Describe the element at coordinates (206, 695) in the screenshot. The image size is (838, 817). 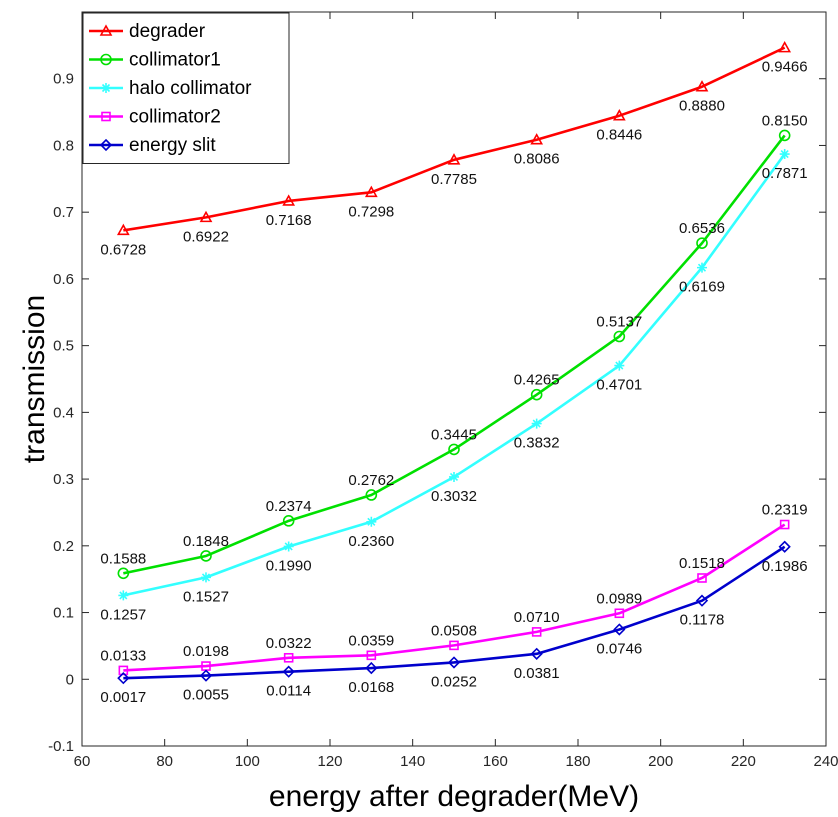
I see `data-label: 0.0055` at that location.